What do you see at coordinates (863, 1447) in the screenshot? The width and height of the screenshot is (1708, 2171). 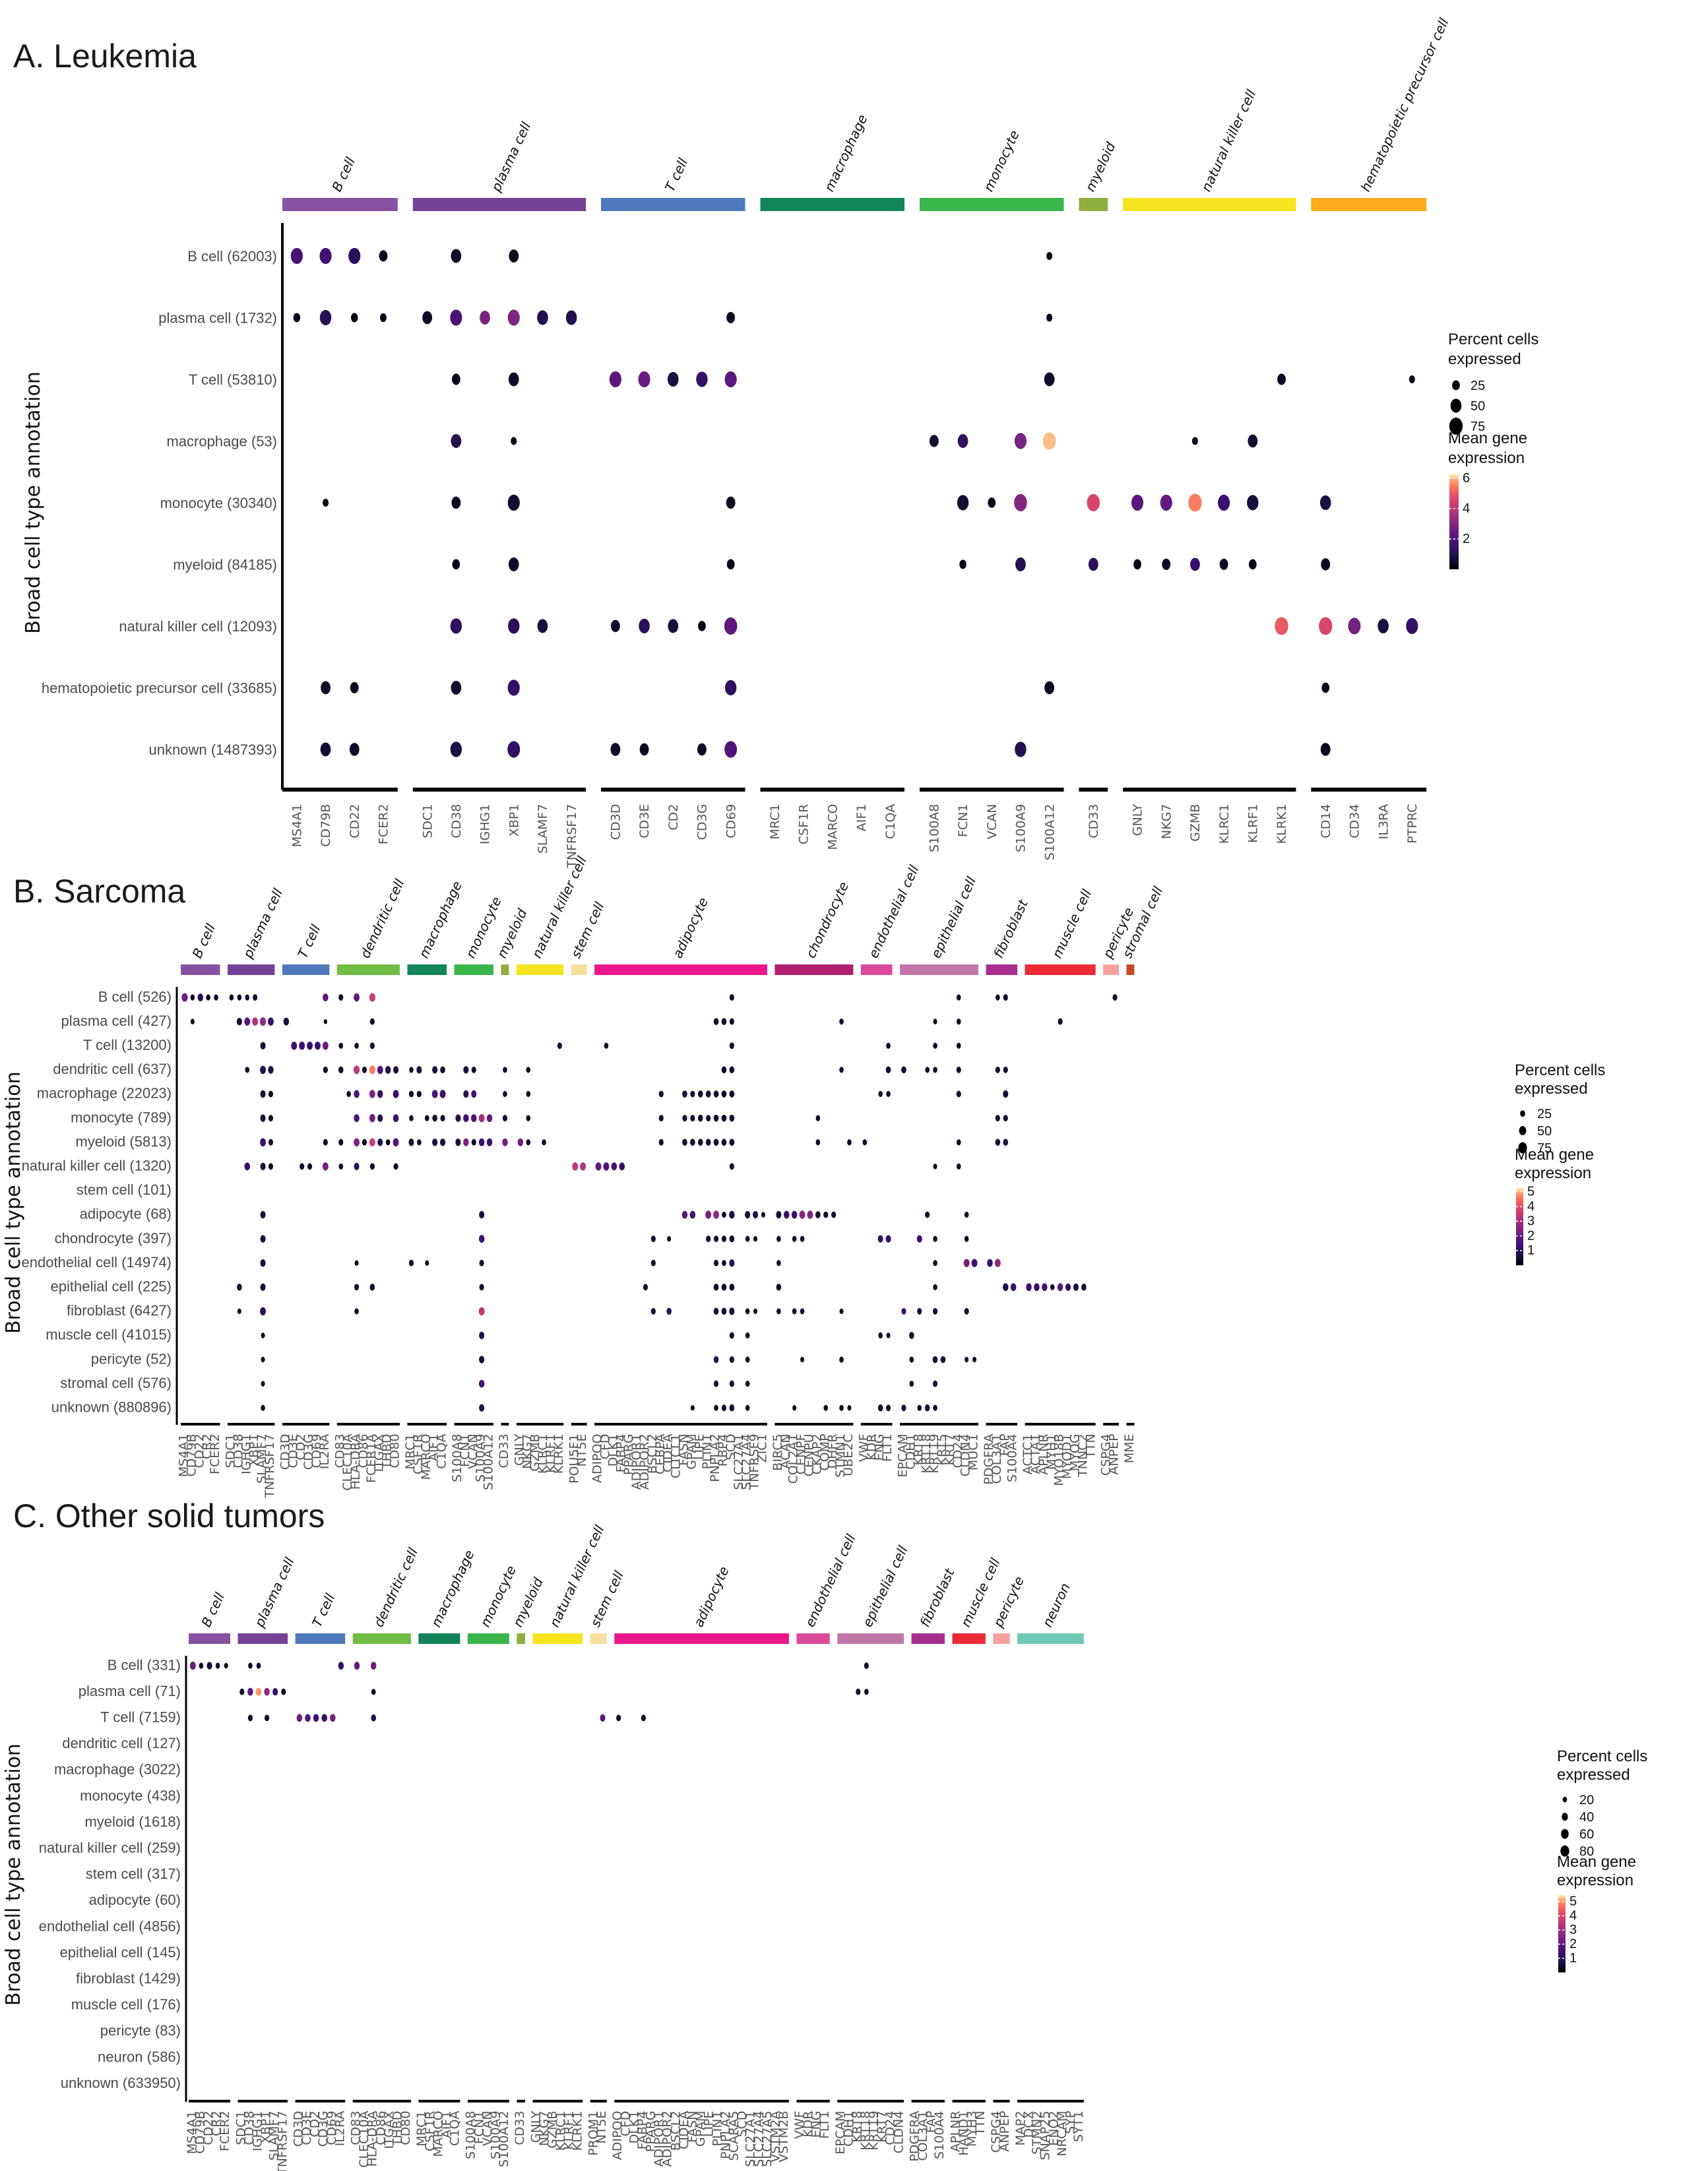 I see `gene-label: VWF` at bounding box center [863, 1447].